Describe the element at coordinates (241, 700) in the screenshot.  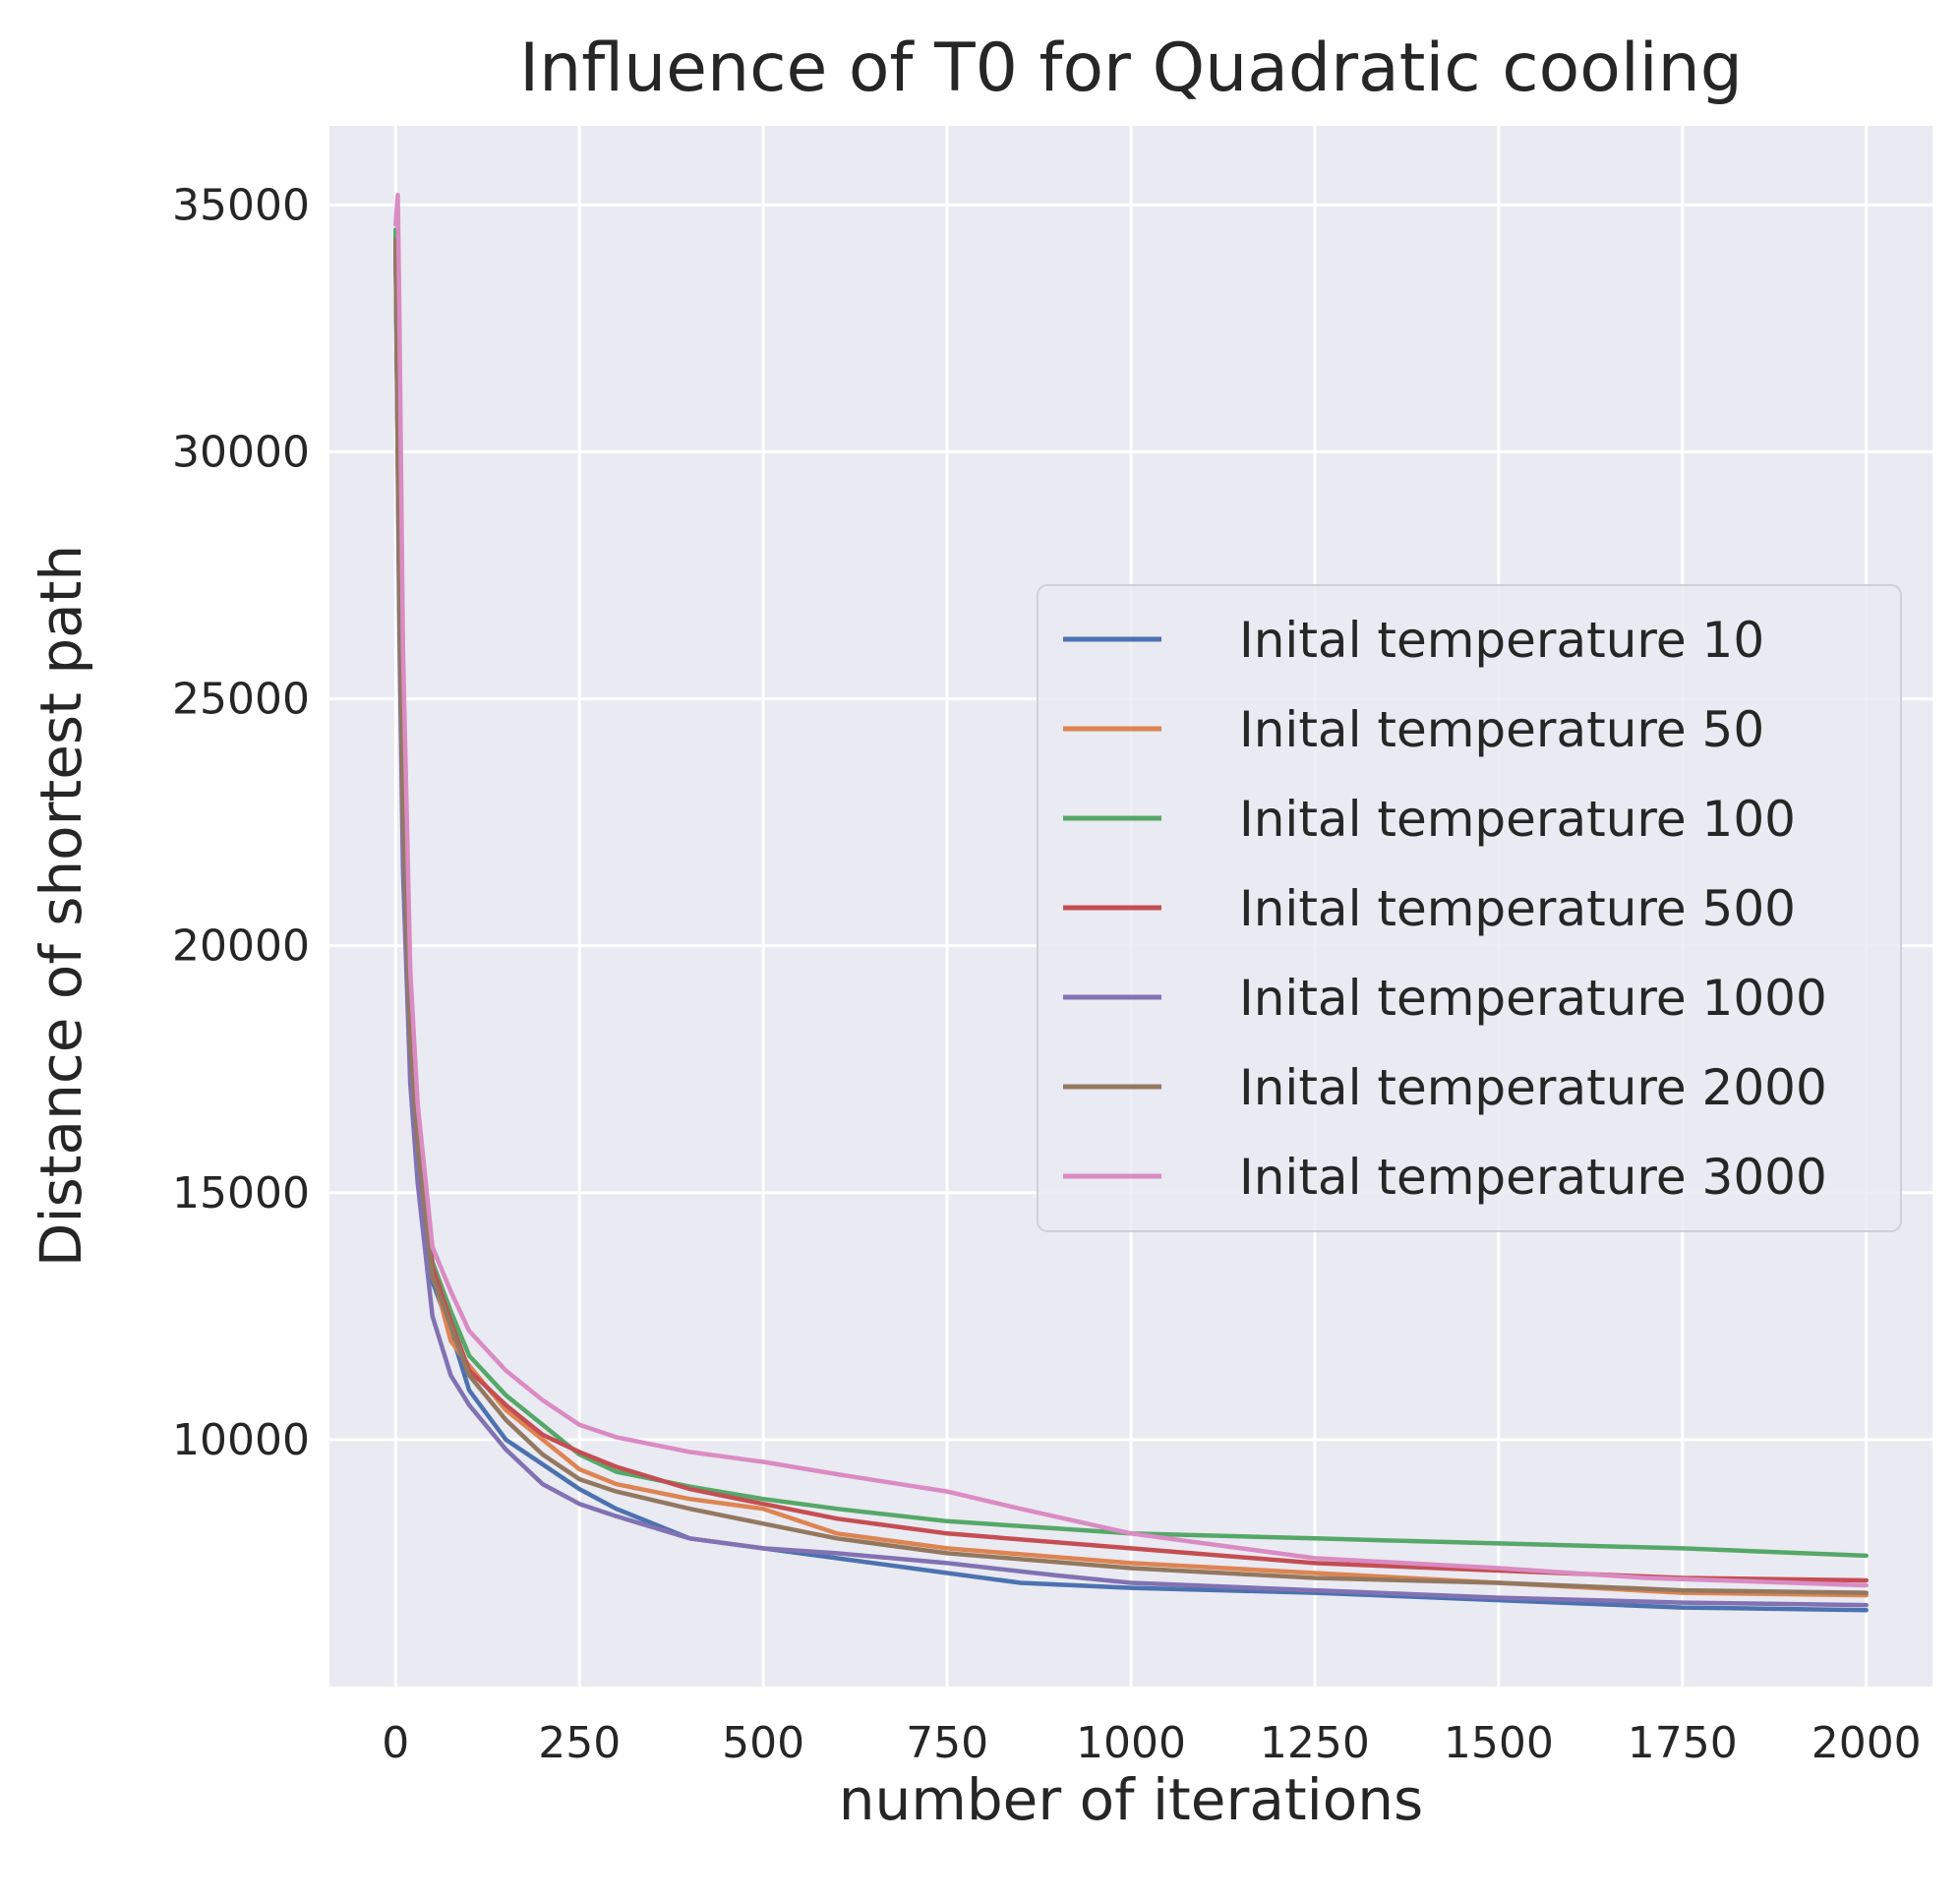
I see `y-tick-label: 25000` at that location.